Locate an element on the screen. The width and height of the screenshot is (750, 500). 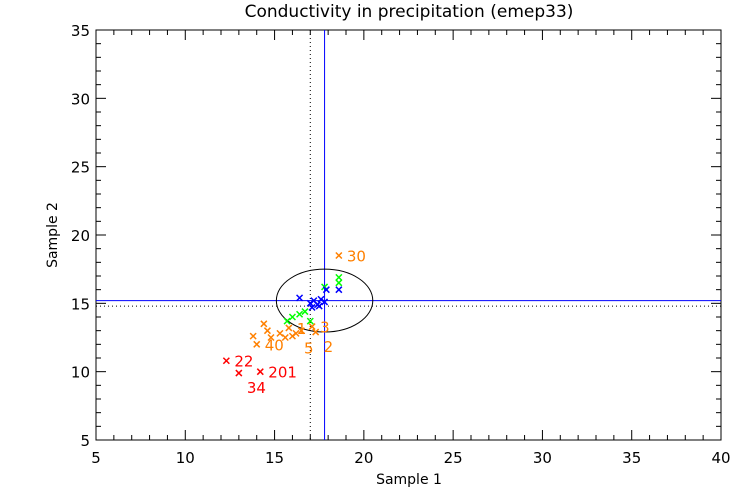
chart-title: Conductivity in precipitation (emep33) is located at coordinates (409, 12).